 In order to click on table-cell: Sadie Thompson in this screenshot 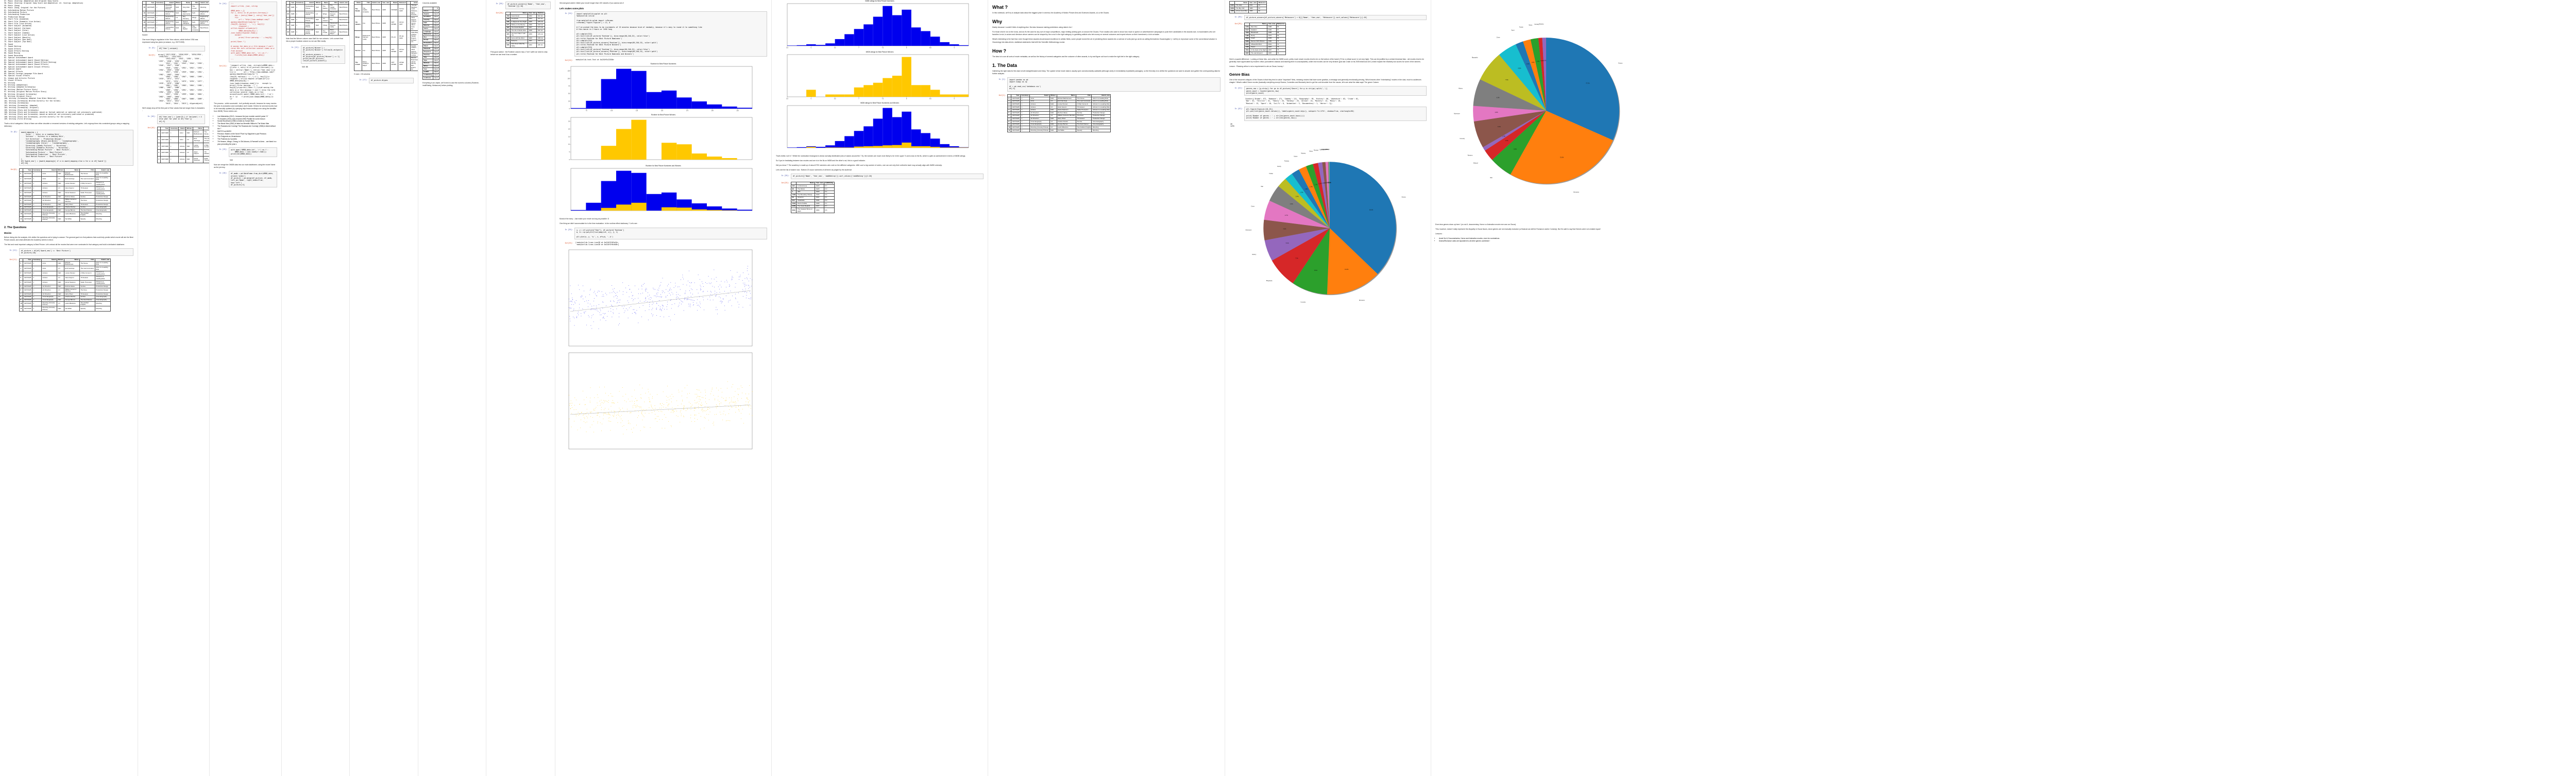, I will do `click(205, 160)`.